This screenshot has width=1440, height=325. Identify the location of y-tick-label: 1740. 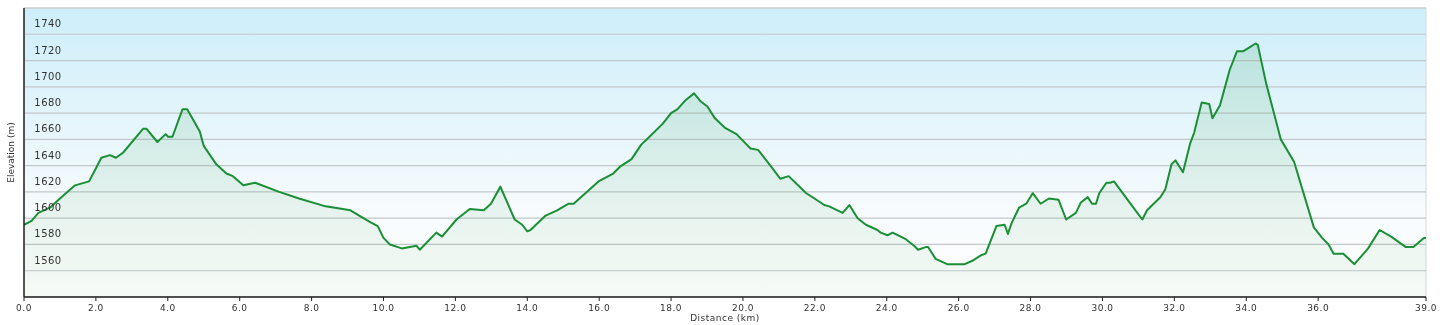
(48, 24).